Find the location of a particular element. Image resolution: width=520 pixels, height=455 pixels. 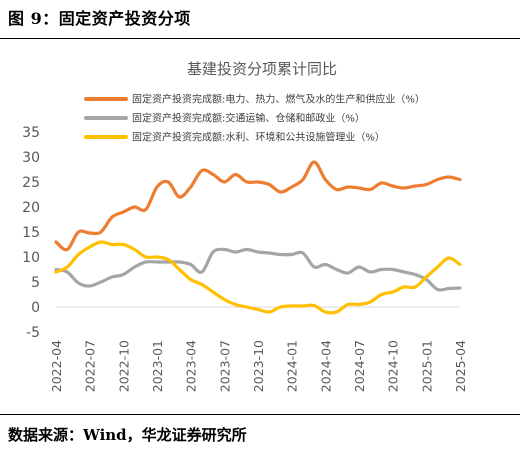

y-tick-label: 15 is located at coordinates (31, 233).